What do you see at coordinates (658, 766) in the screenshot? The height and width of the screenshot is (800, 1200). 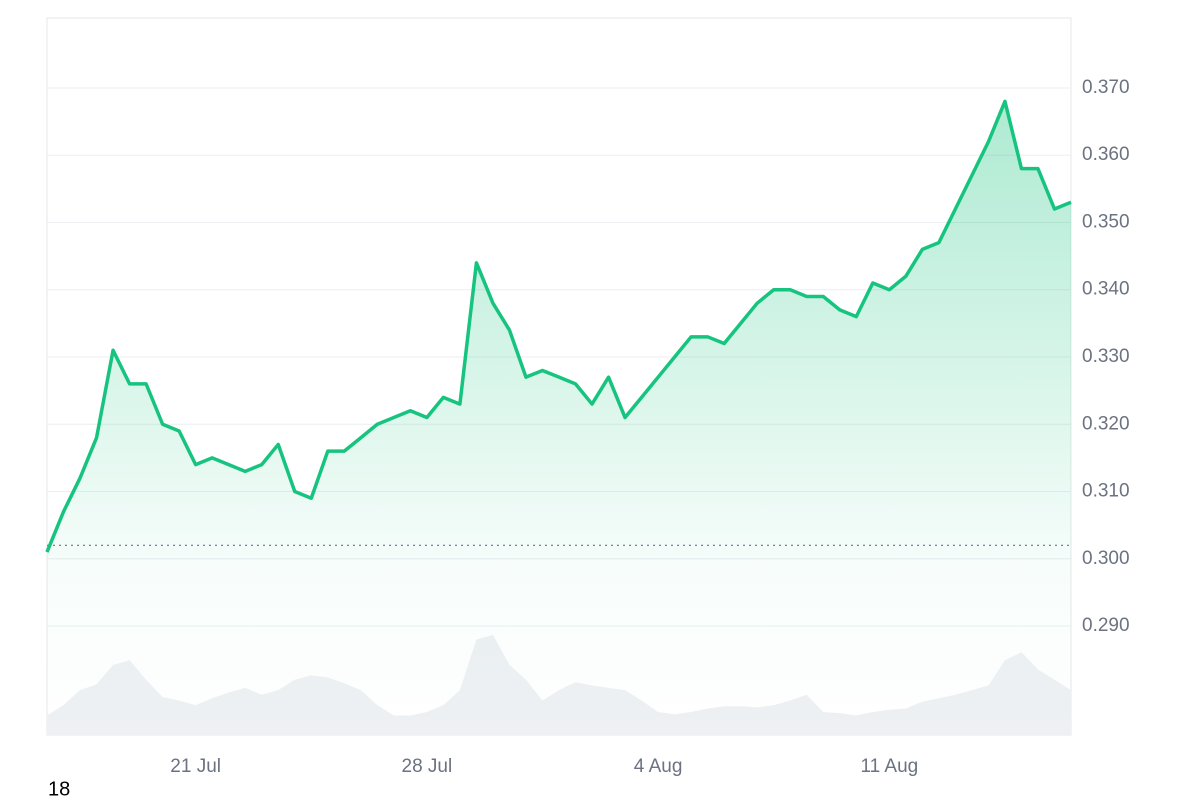 I see `x-tick-label: 4 Aug` at bounding box center [658, 766].